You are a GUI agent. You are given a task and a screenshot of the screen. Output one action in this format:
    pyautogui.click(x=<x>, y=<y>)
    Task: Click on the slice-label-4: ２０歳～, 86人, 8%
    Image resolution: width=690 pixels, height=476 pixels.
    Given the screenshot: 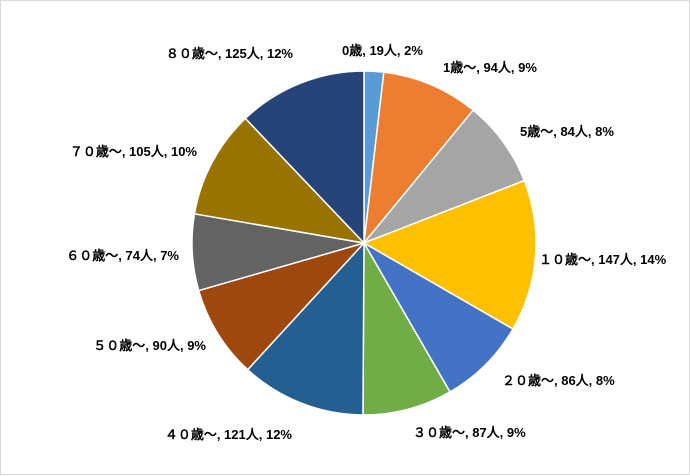 What is the action you would take?
    pyautogui.click(x=558, y=380)
    